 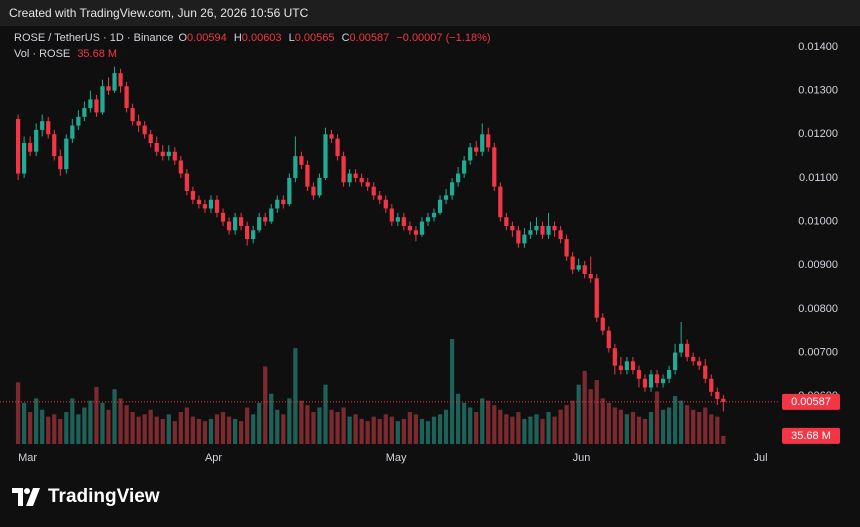 What do you see at coordinates (42, 54) in the screenshot?
I see `volume-title: Vol · ROSE` at bounding box center [42, 54].